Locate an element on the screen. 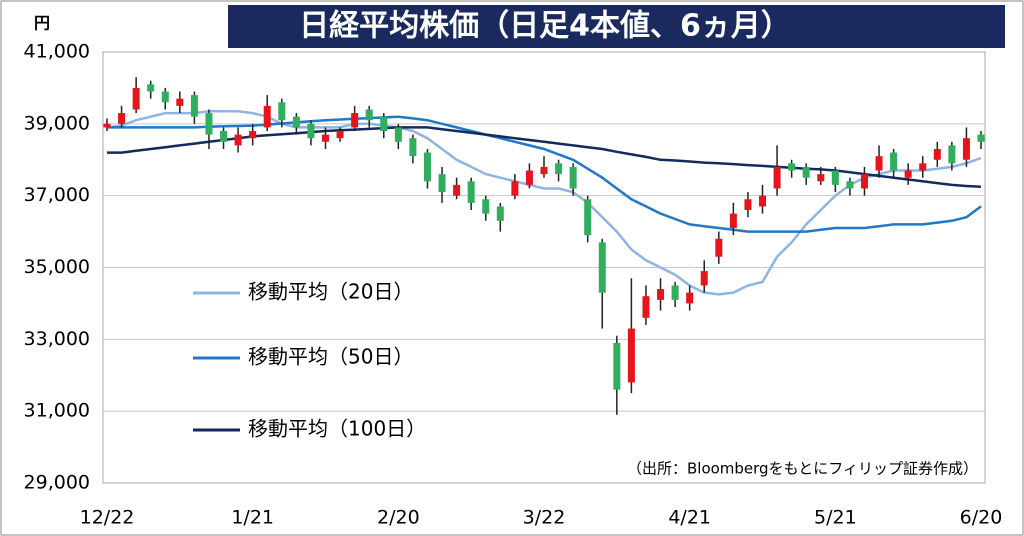 The width and height of the screenshot is (1024, 536). y-unit: 円 is located at coordinates (42, 23).